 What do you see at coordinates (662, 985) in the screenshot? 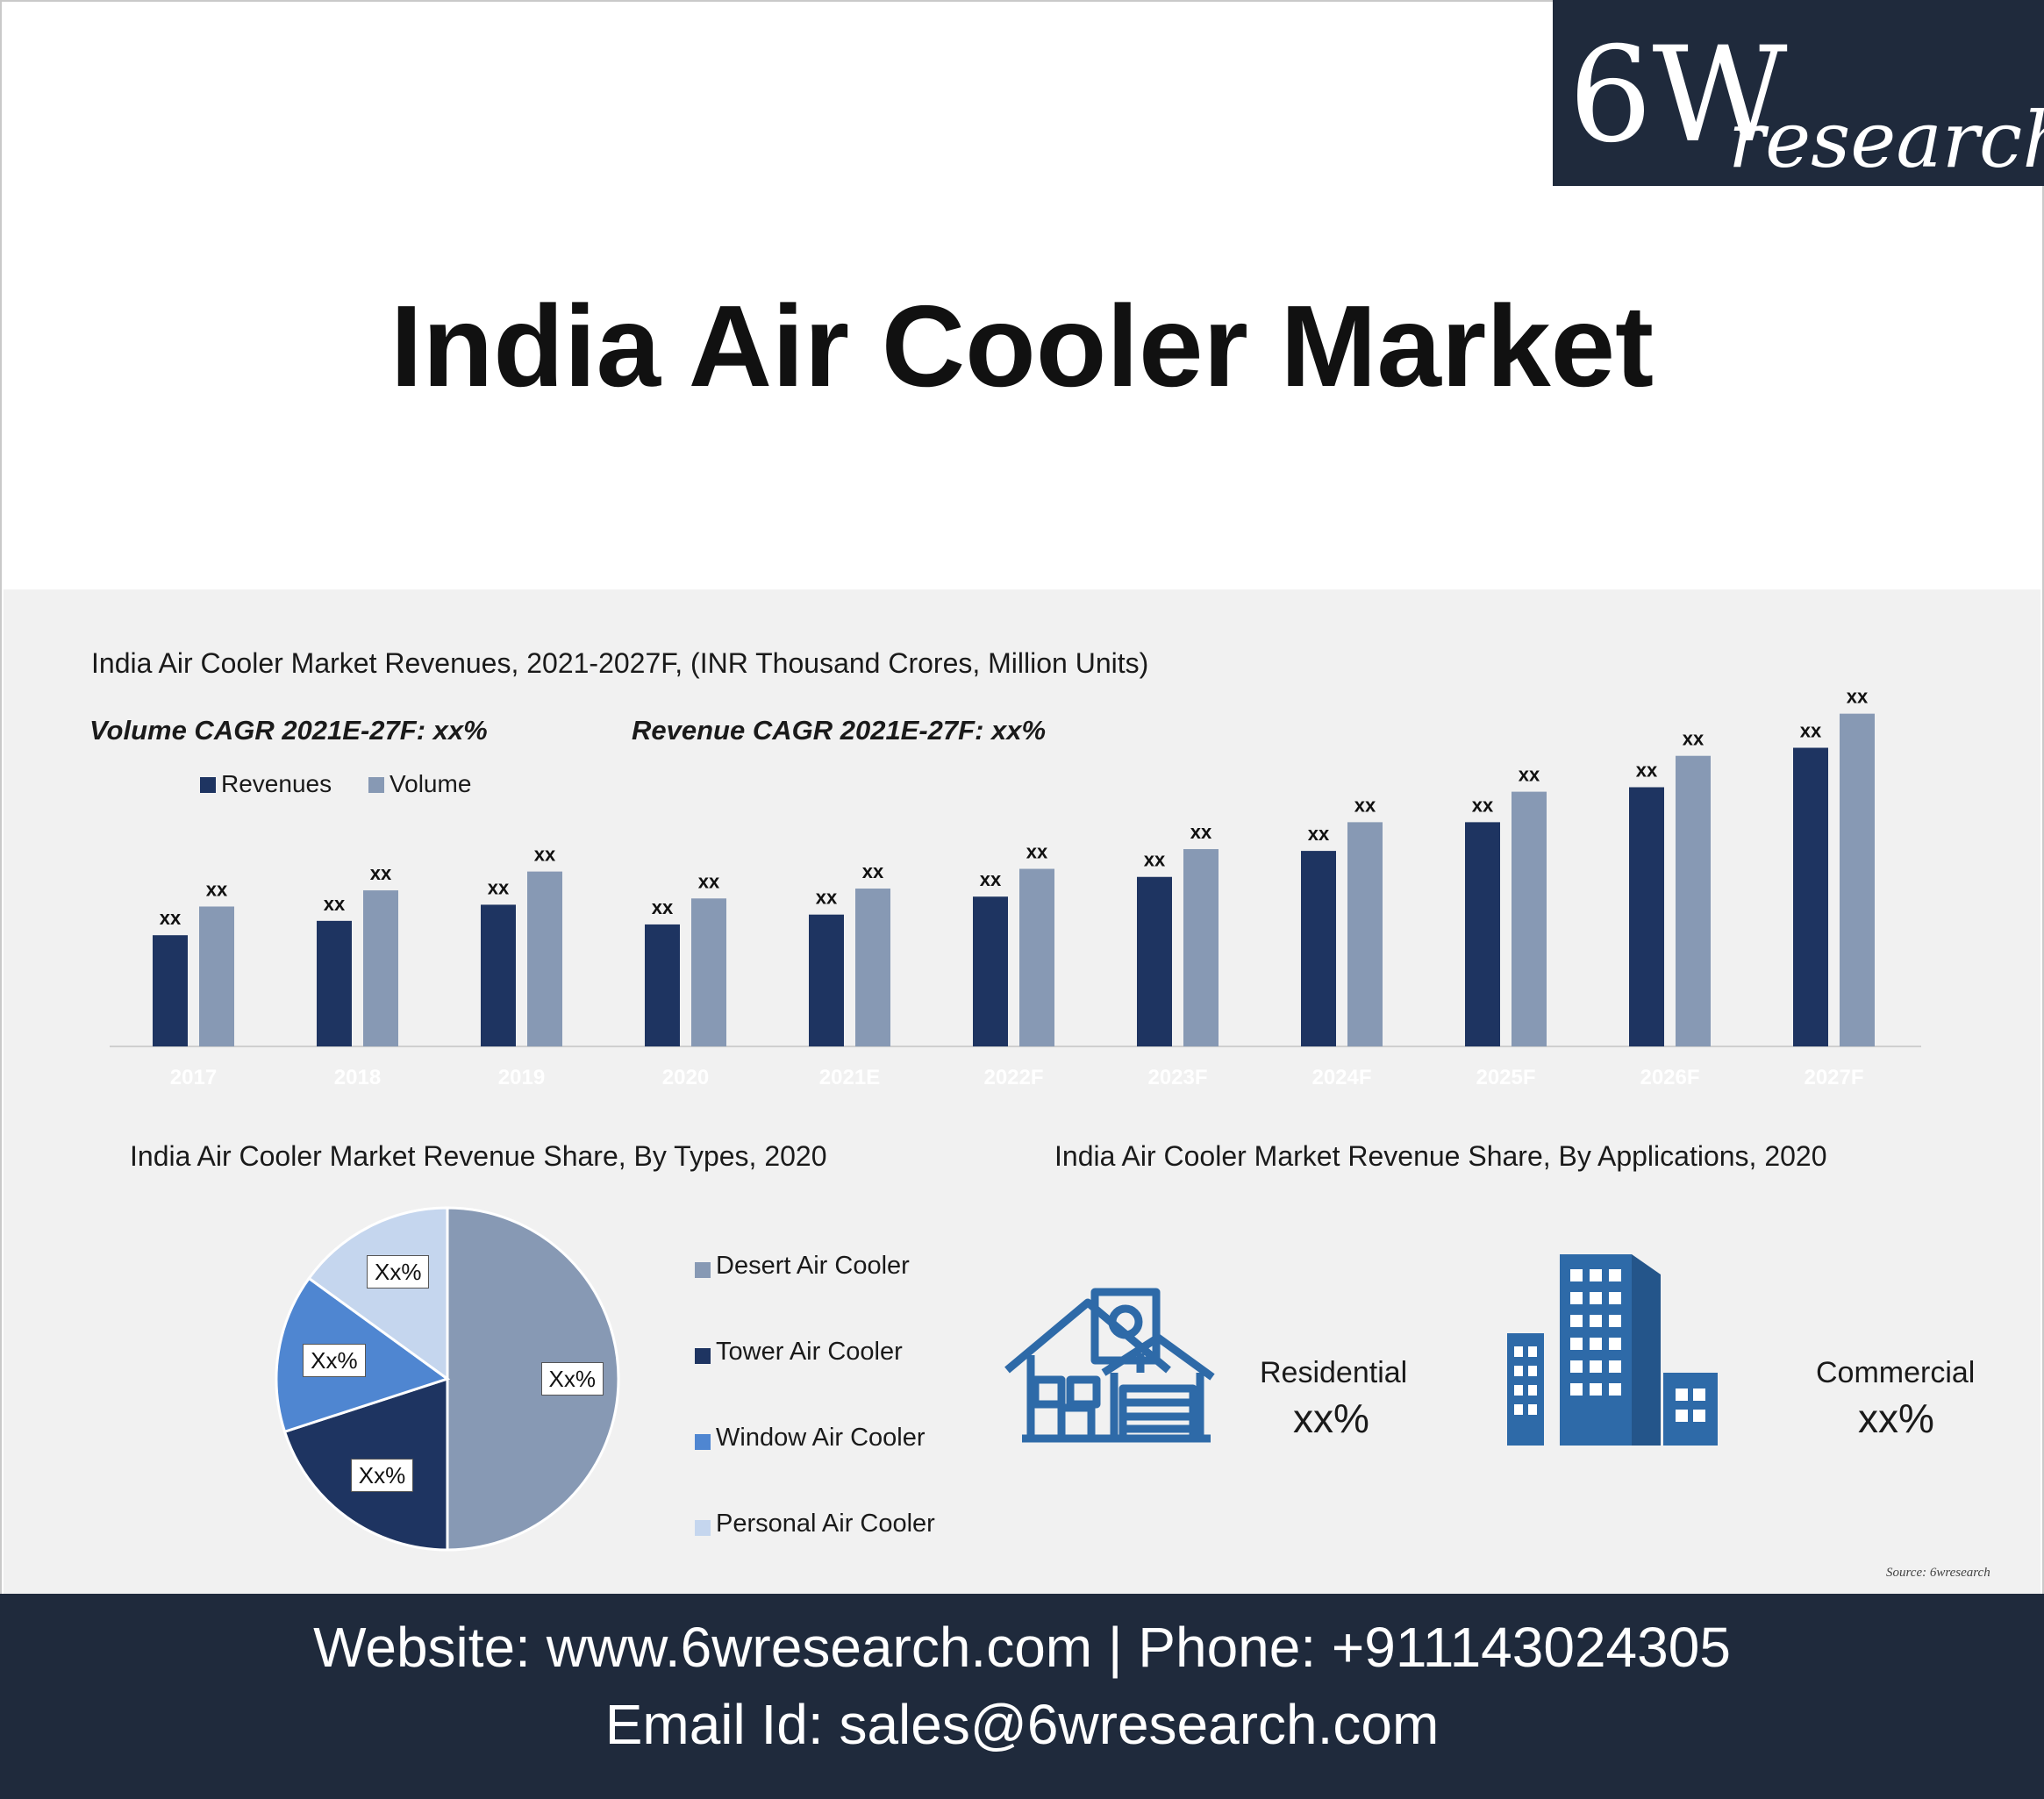
I see `bar-revenues-2020` at bounding box center [662, 985].